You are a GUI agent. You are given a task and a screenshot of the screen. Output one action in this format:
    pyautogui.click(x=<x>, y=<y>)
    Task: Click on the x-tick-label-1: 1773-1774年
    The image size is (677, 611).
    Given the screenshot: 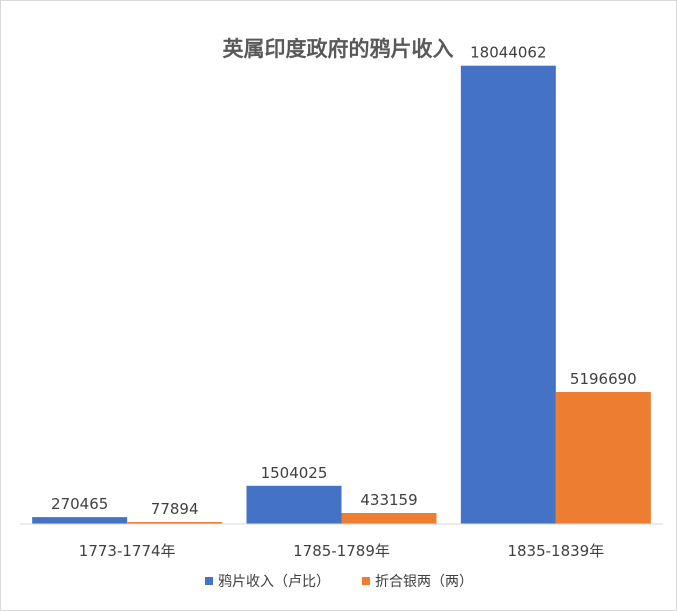 What is the action you would take?
    pyautogui.click(x=127, y=551)
    